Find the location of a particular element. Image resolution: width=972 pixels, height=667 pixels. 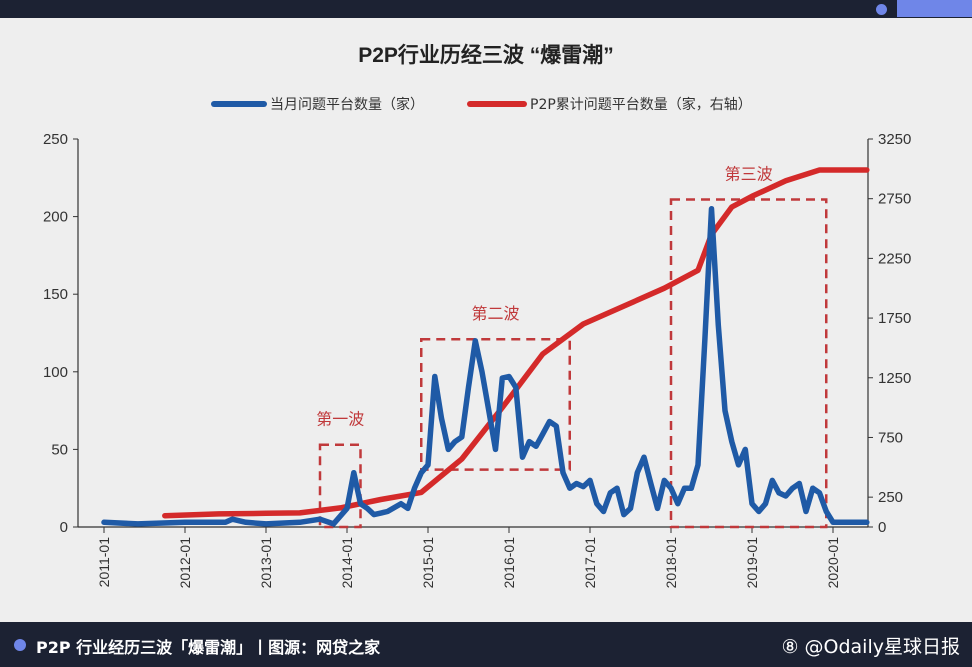

watermark-text: ⑧ @Odaily星球日报 is located at coordinates (870, 647).